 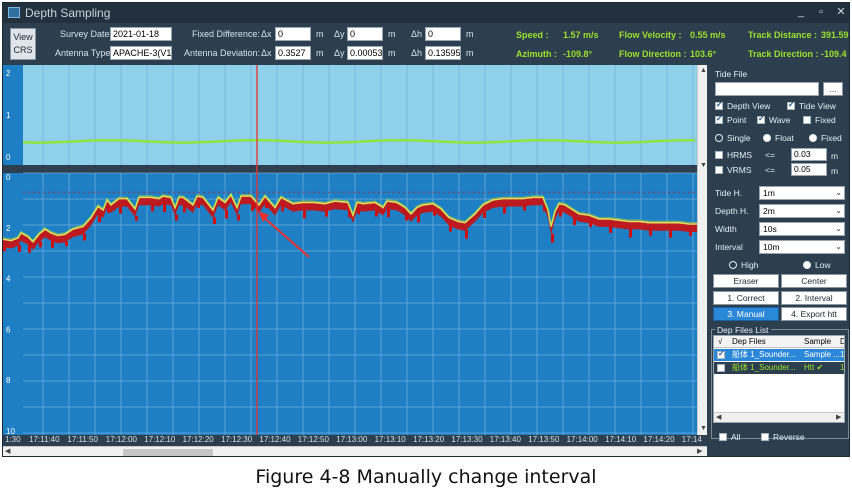 What do you see at coordinates (779, 368) in the screenshot?
I see `table-row: 船体 1_Sounder... Htt ✔ 1` at bounding box center [779, 368].